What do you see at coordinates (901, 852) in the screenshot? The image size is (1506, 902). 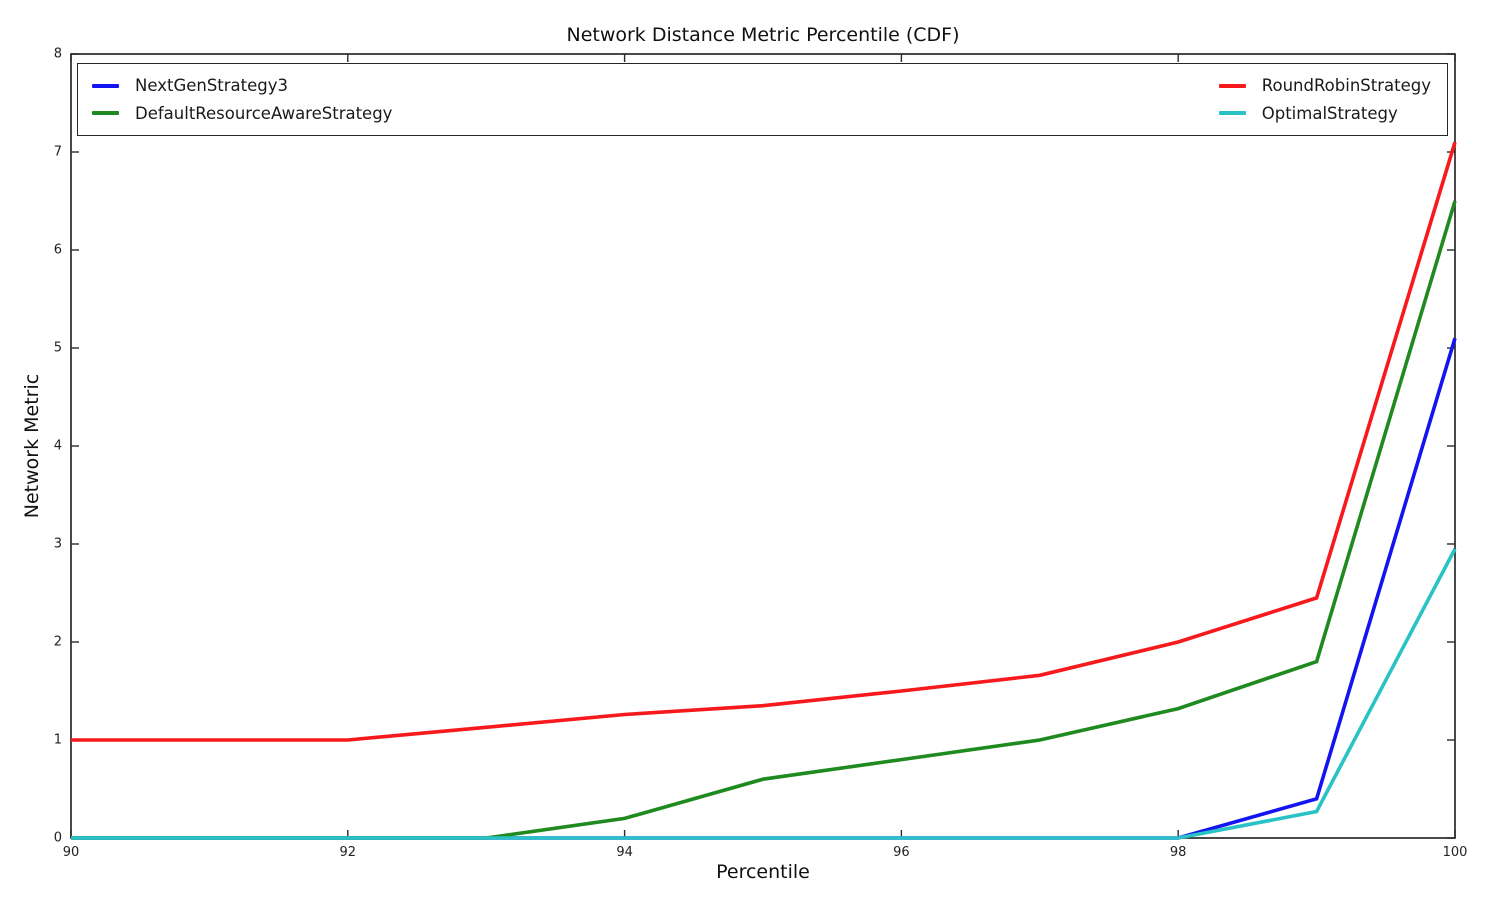 I see `x-tick-label-96: 96` at bounding box center [901, 852].